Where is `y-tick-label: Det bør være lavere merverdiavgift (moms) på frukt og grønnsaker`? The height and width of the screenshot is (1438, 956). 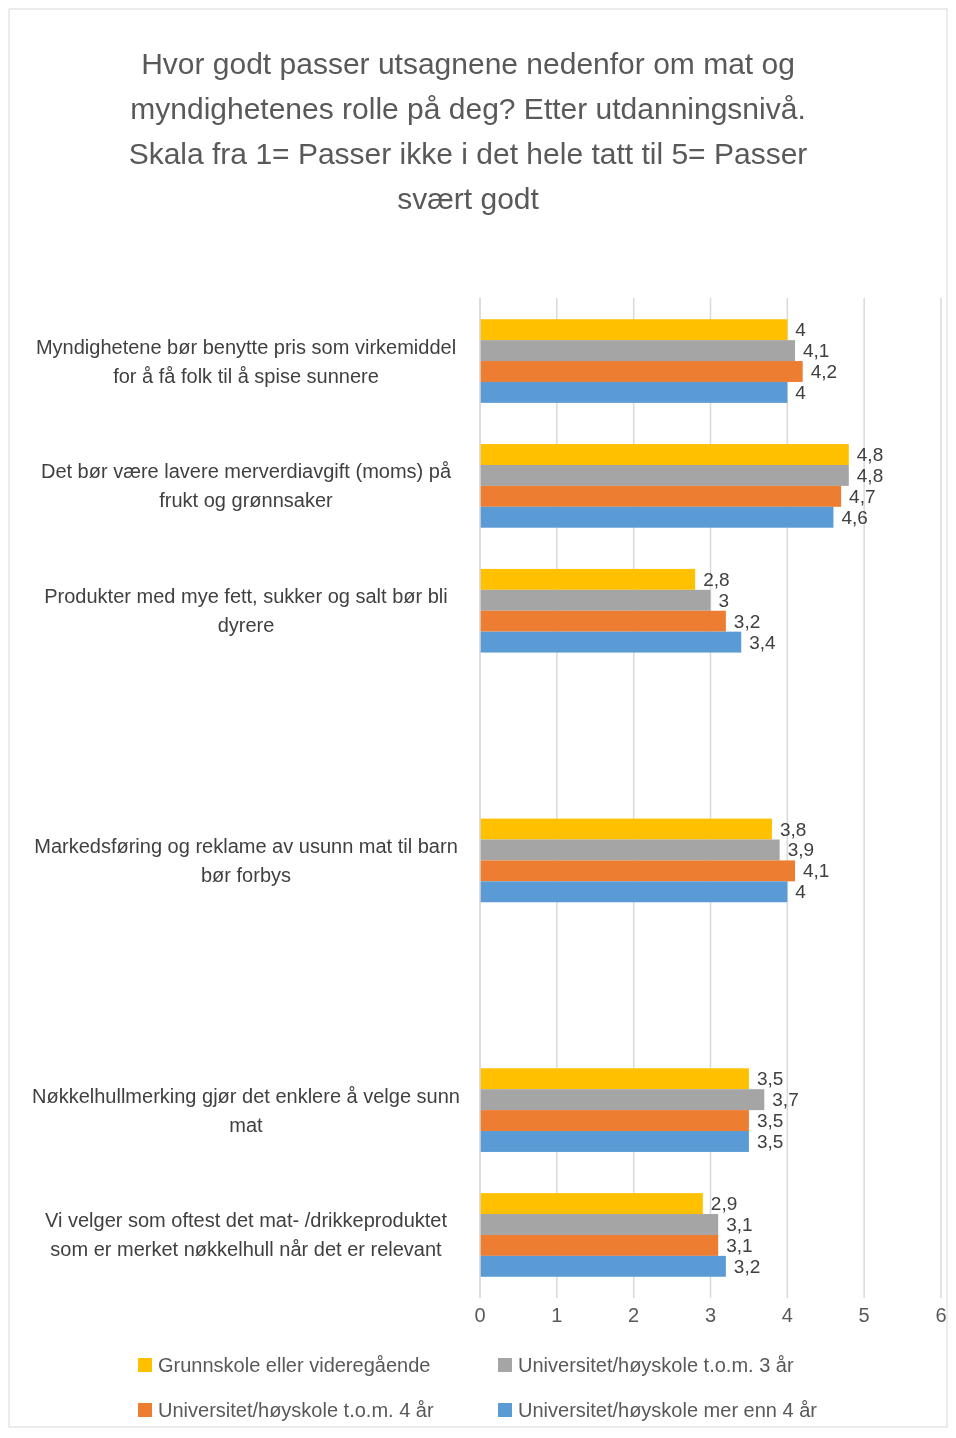 y-tick-label: Det bør være lavere merverdiavgift (moms) på frukt og grønnsaker is located at coordinates (246, 486).